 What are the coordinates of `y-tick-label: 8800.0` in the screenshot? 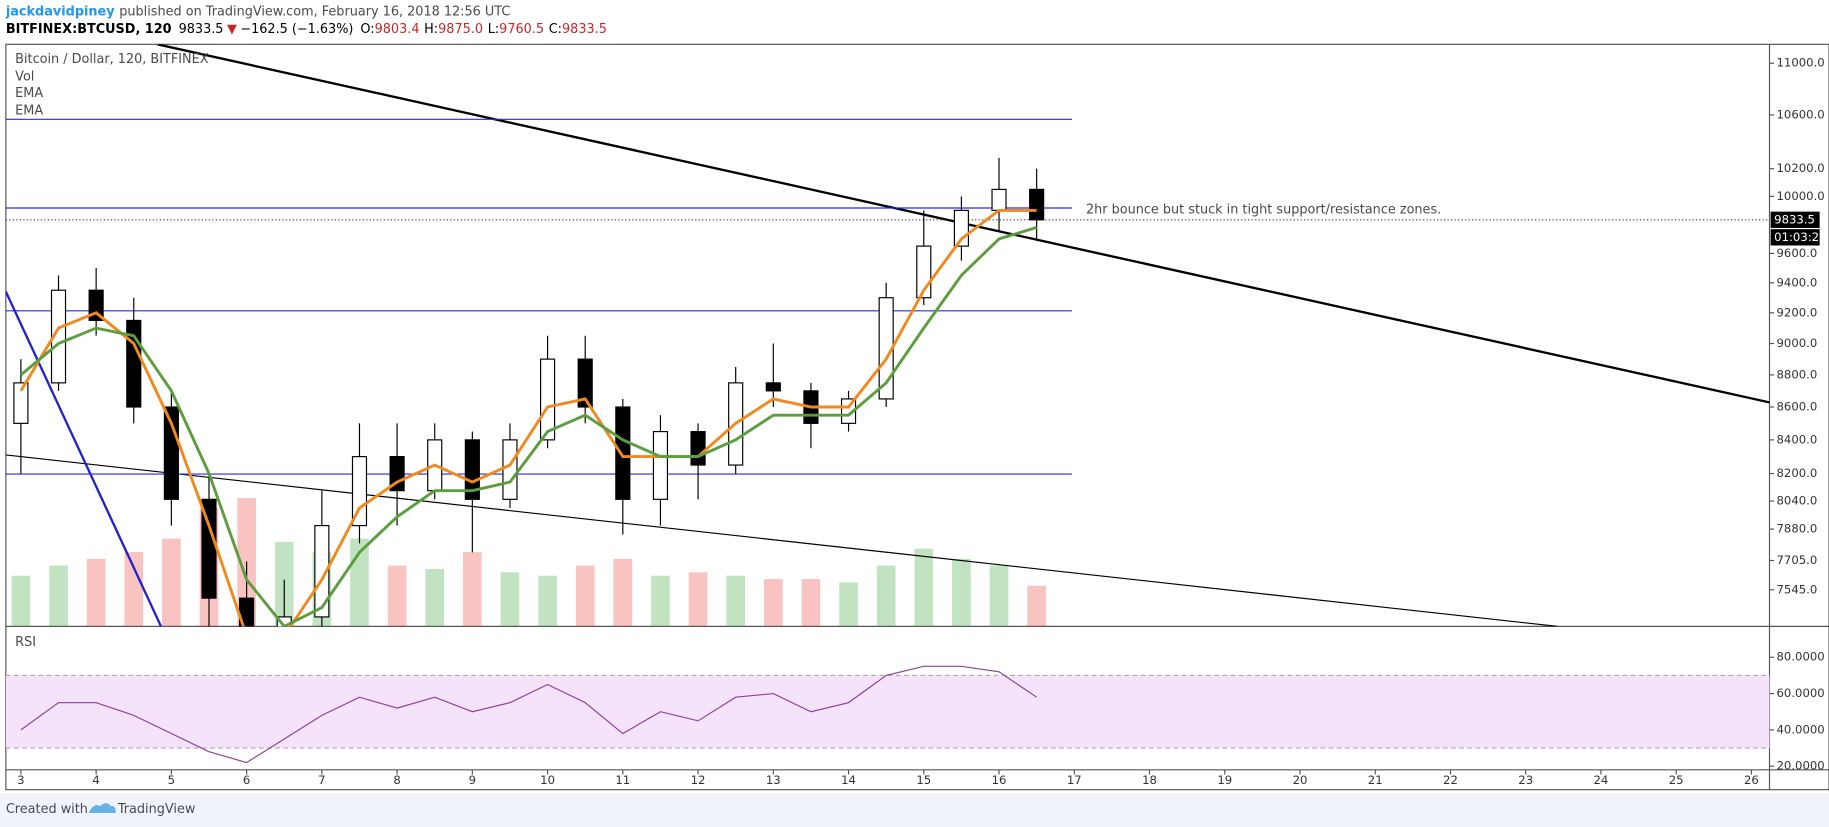 It's located at (1796, 374).